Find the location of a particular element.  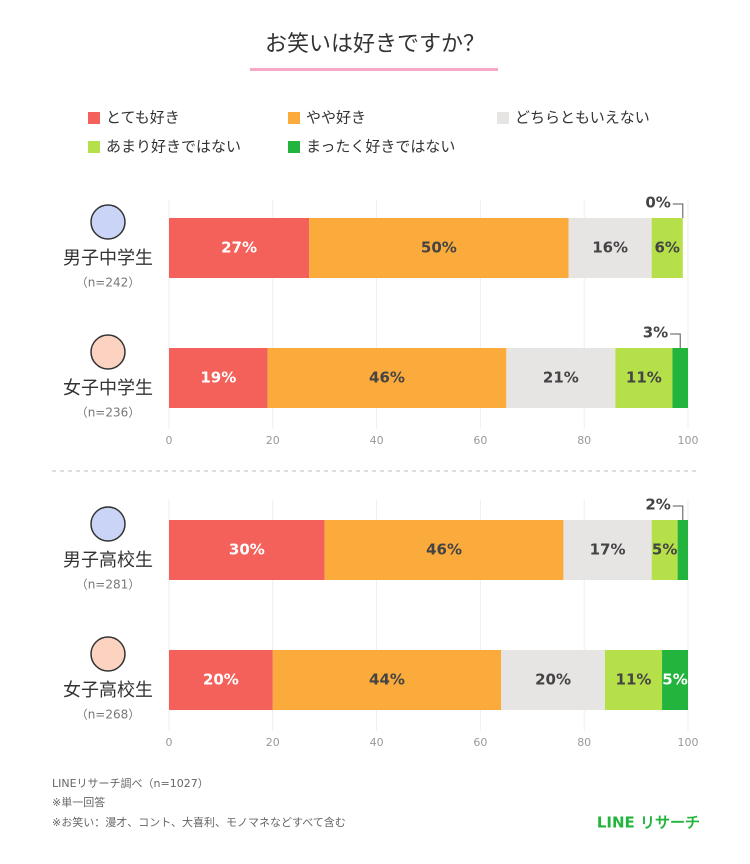

category-label: 女子高校生 is located at coordinates (108, 690).